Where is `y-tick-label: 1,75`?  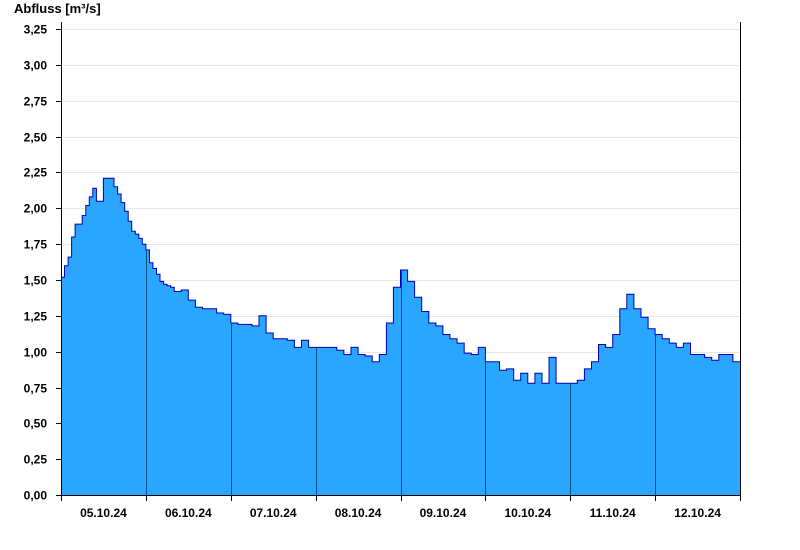 y-tick-label: 1,75 is located at coordinates (36, 245).